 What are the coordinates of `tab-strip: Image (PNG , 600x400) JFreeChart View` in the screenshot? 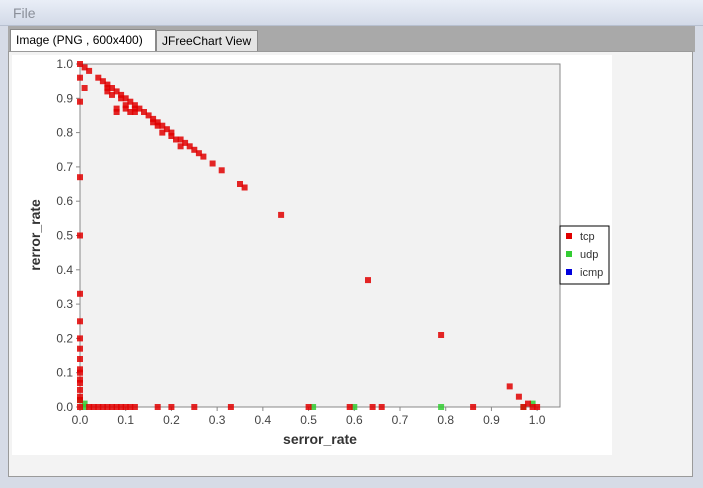 It's located at (351, 39).